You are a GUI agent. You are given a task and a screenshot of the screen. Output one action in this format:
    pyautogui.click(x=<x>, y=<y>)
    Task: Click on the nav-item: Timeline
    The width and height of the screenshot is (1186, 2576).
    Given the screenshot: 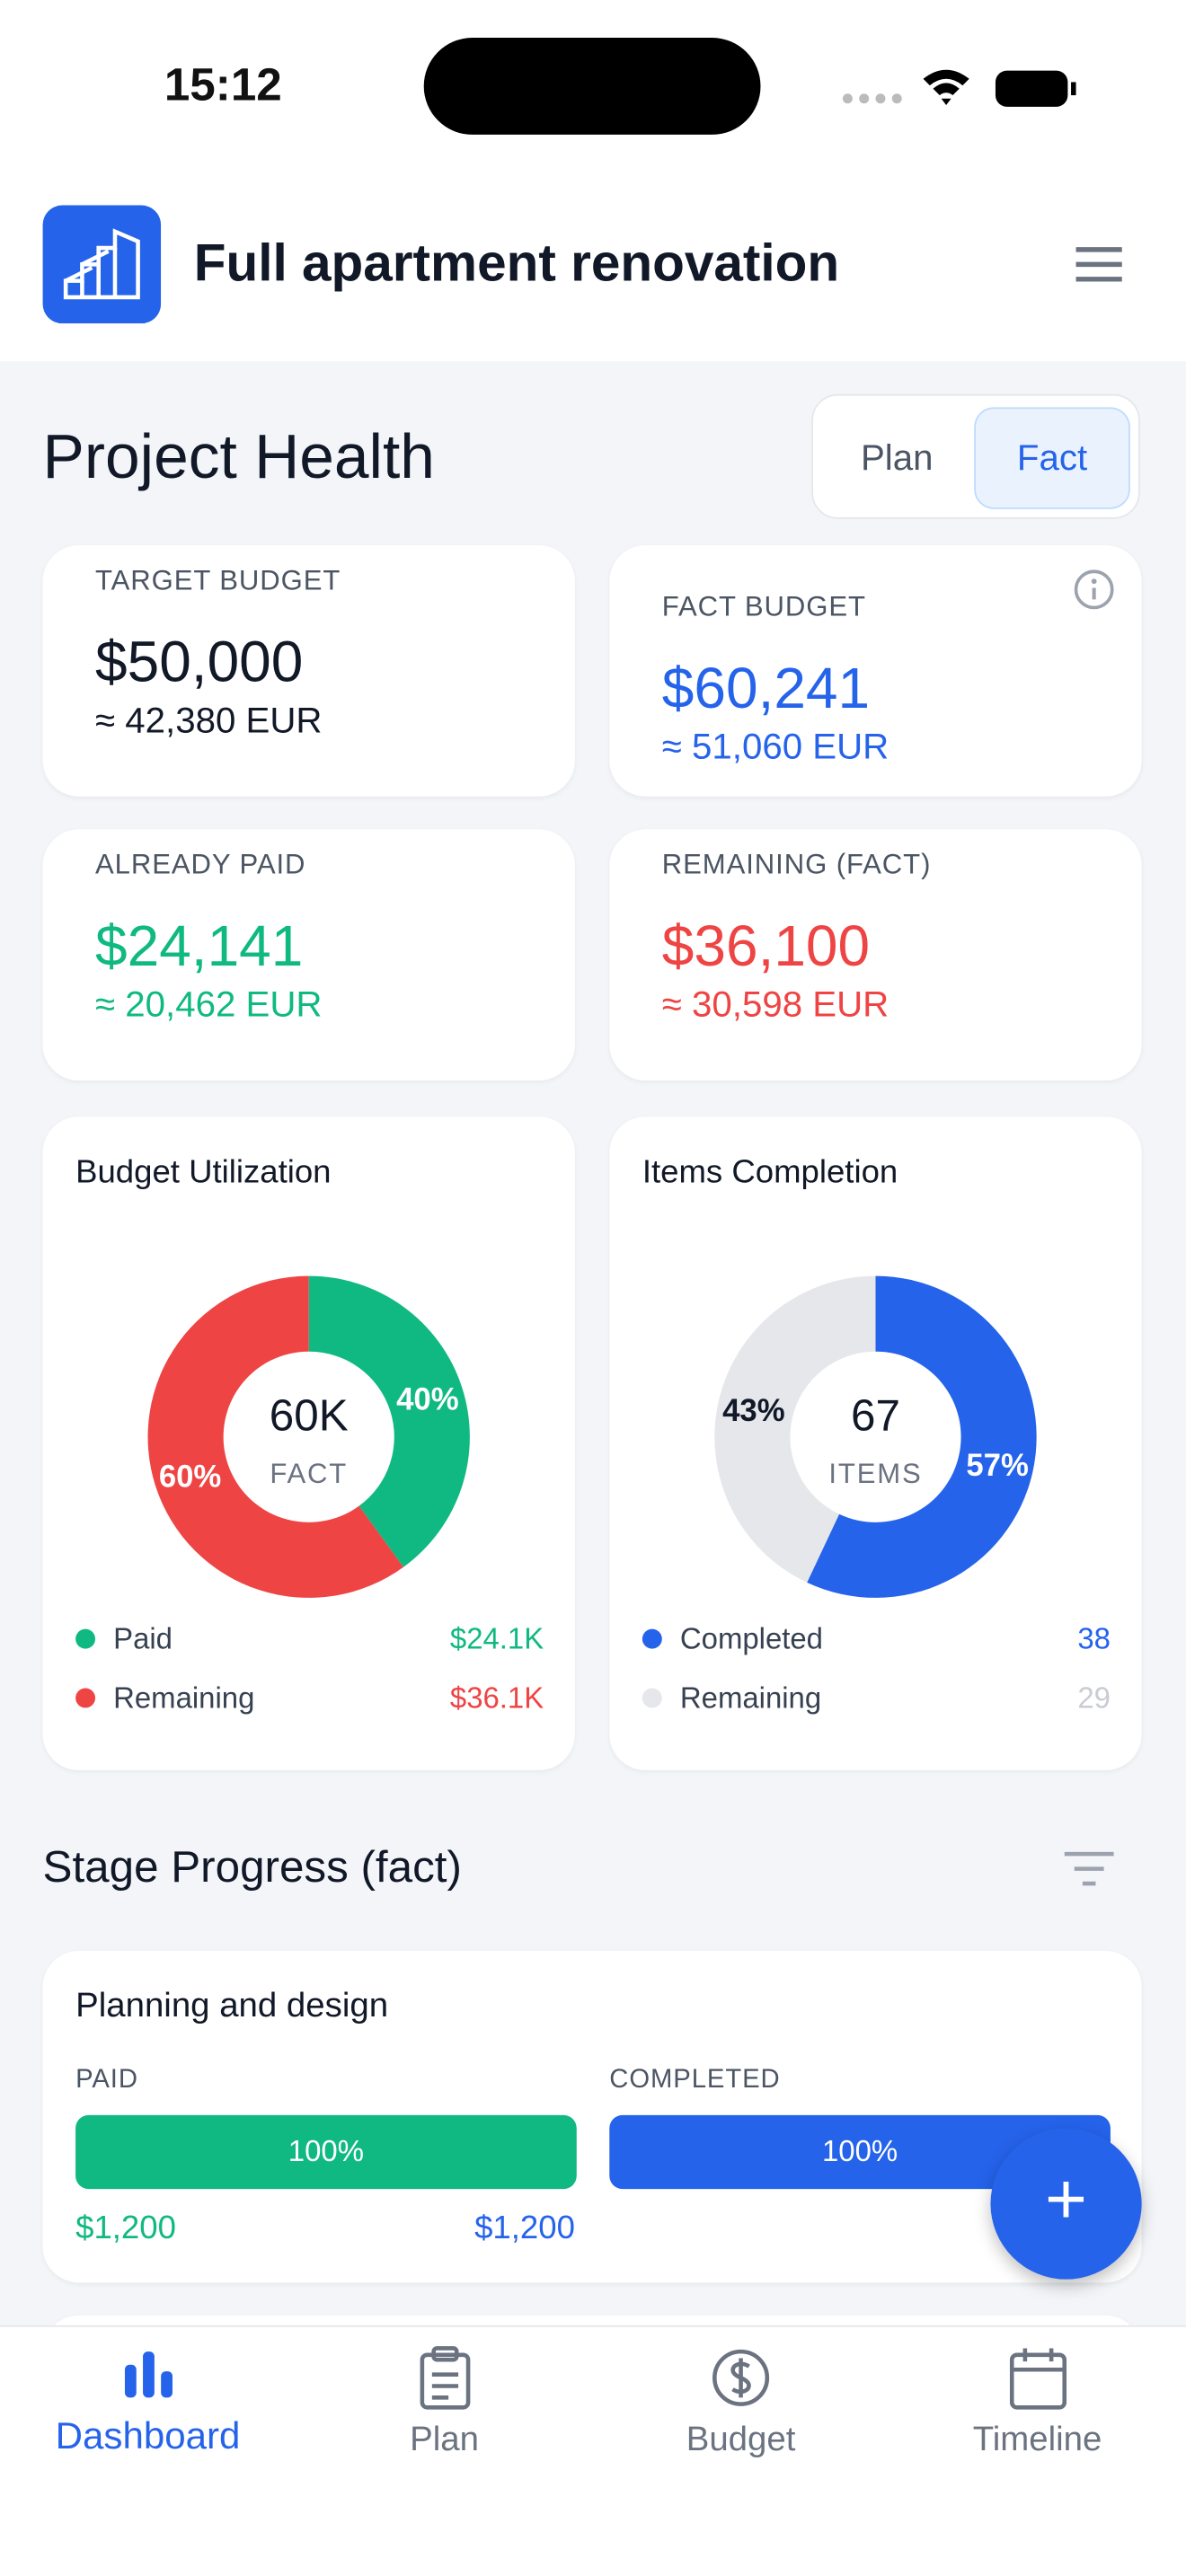 What is the action you would take?
    pyautogui.click(x=1037, y=2439)
    